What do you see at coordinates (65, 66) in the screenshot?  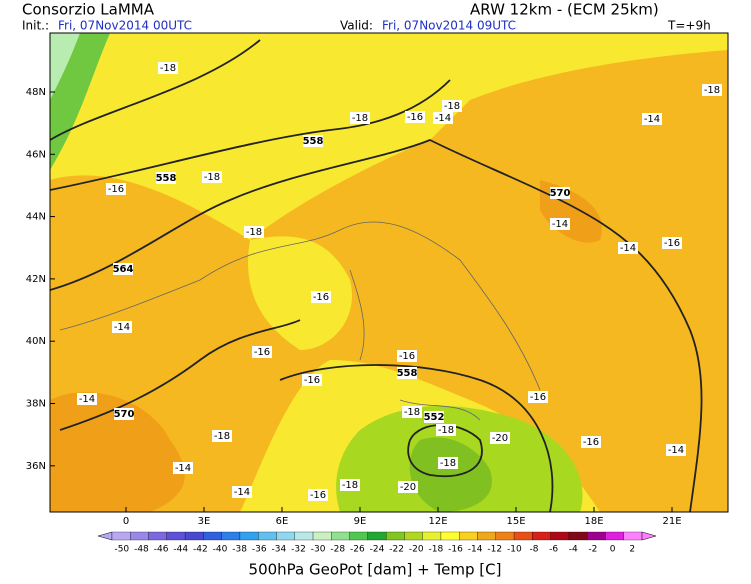 I see `cold-core` at bounding box center [65, 66].